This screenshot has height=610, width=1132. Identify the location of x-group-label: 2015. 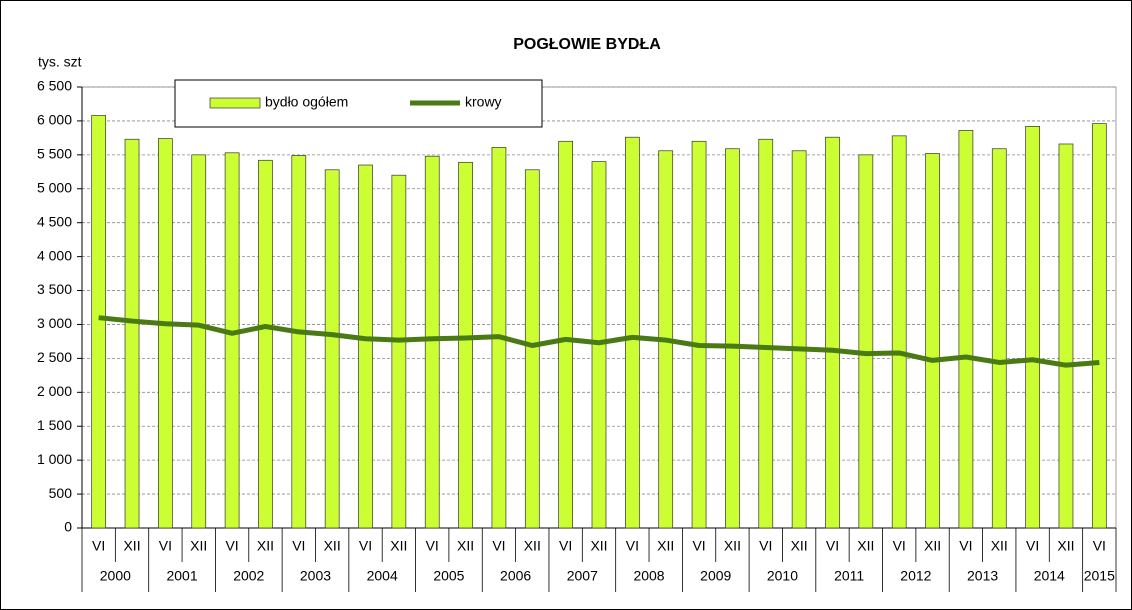
(1099, 576).